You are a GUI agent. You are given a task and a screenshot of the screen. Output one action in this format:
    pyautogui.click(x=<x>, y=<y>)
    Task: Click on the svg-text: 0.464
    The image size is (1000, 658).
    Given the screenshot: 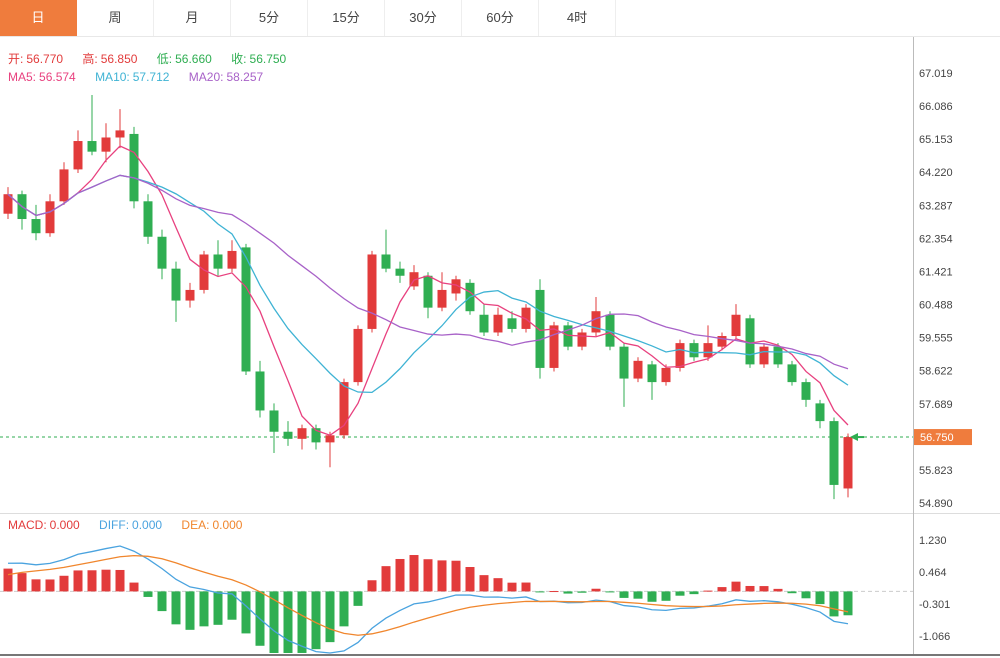 What is the action you would take?
    pyautogui.click(x=933, y=573)
    